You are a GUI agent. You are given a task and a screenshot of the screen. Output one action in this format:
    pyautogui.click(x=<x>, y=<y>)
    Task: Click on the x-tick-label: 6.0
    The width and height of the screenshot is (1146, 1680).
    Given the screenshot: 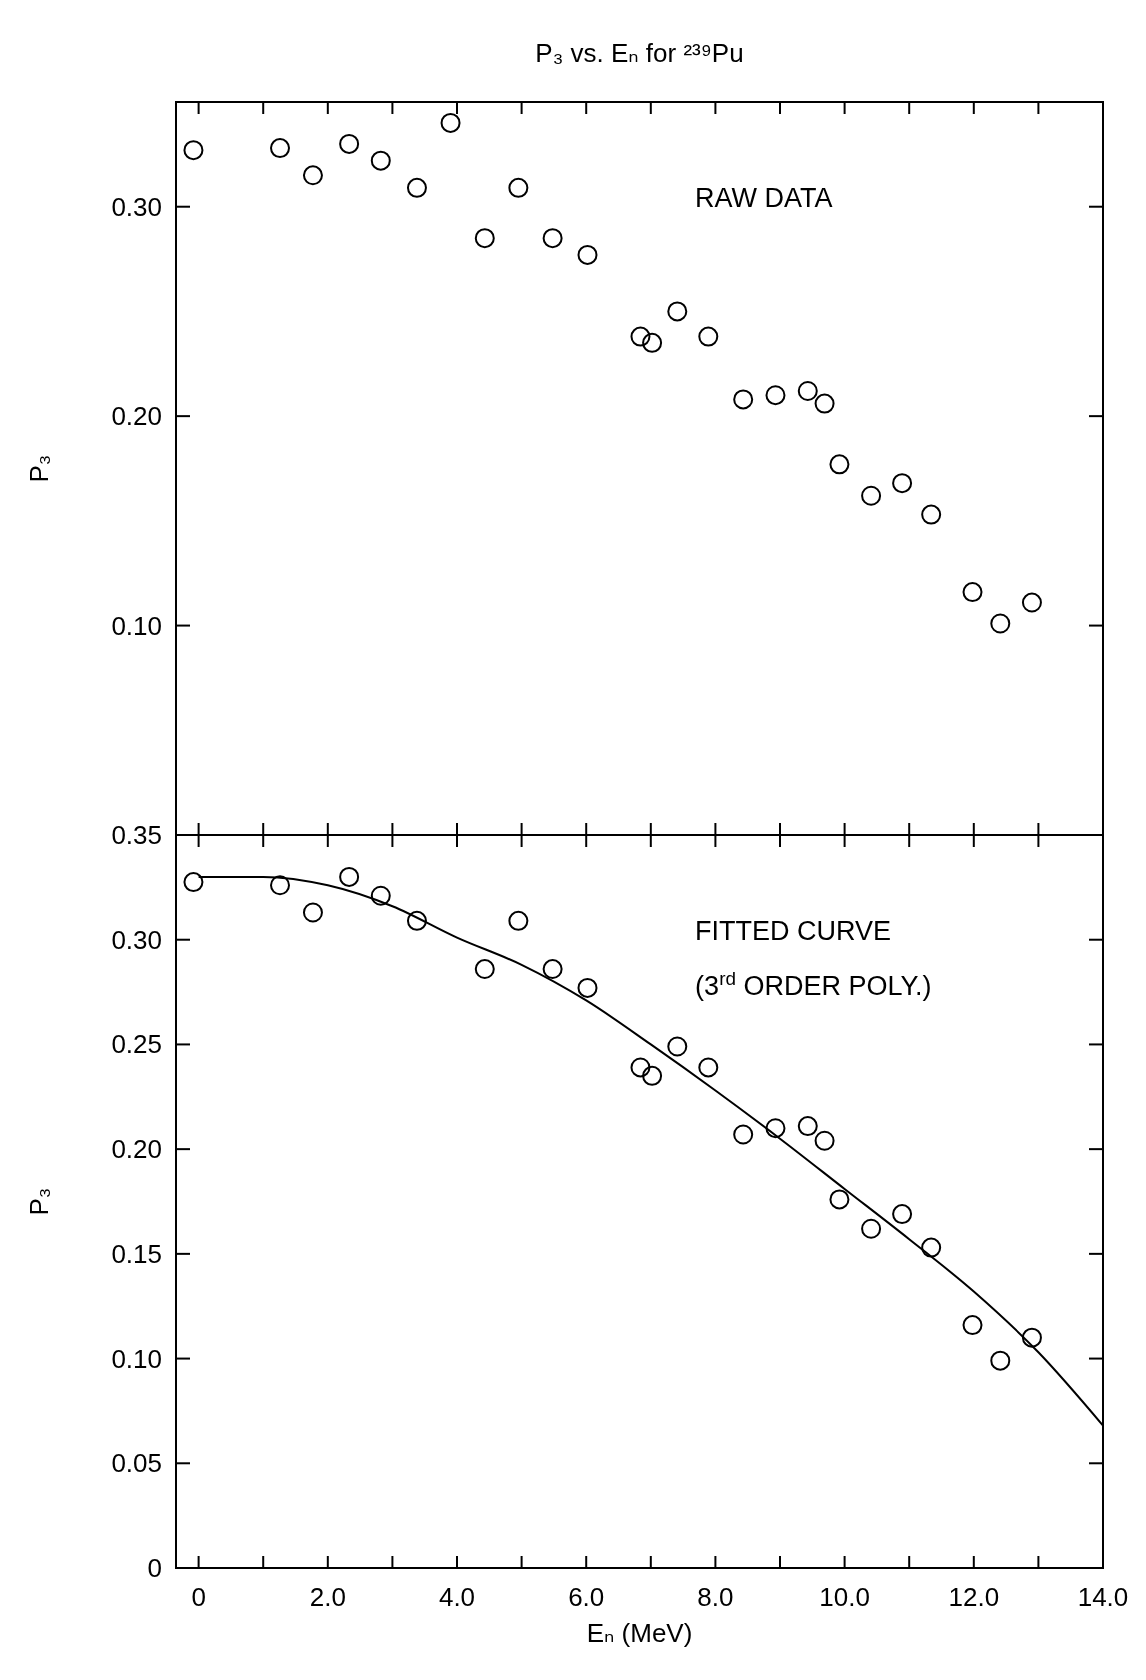 What is the action you would take?
    pyautogui.click(x=586, y=1597)
    